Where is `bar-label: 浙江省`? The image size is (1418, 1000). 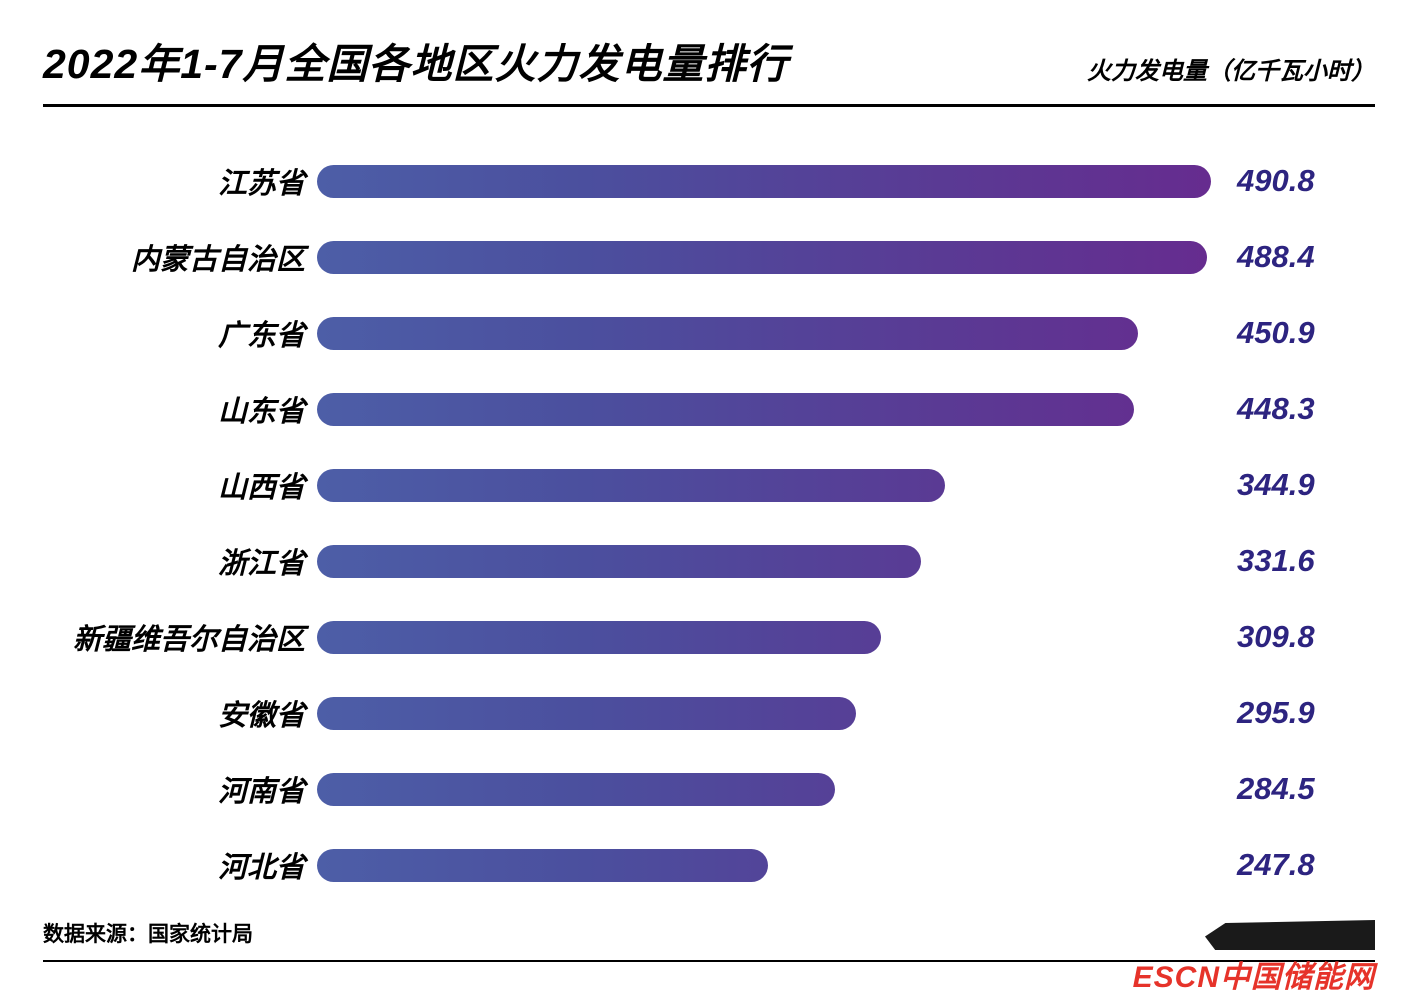 bar-label: 浙江省 is located at coordinates (261, 564).